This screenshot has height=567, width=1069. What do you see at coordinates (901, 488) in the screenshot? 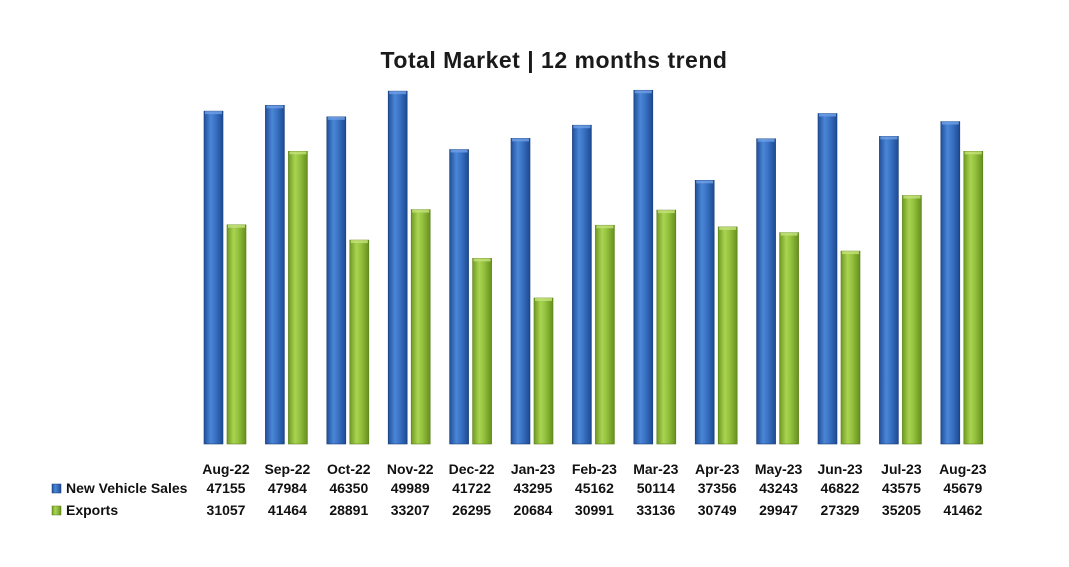
I see `value-label-new-vehicle-sales: 43575` at bounding box center [901, 488].